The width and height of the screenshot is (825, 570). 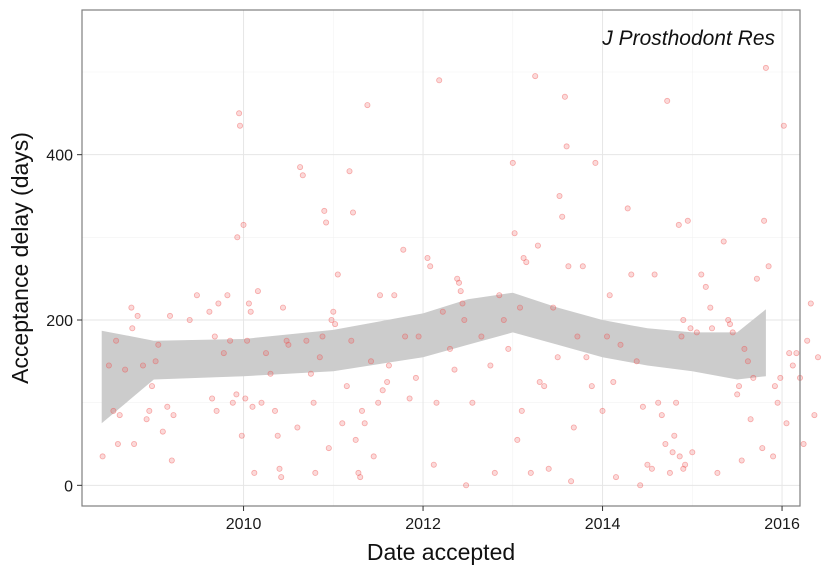 What do you see at coordinates (688, 38) in the screenshot?
I see `journal-annotation: J Prosthodont Res` at bounding box center [688, 38].